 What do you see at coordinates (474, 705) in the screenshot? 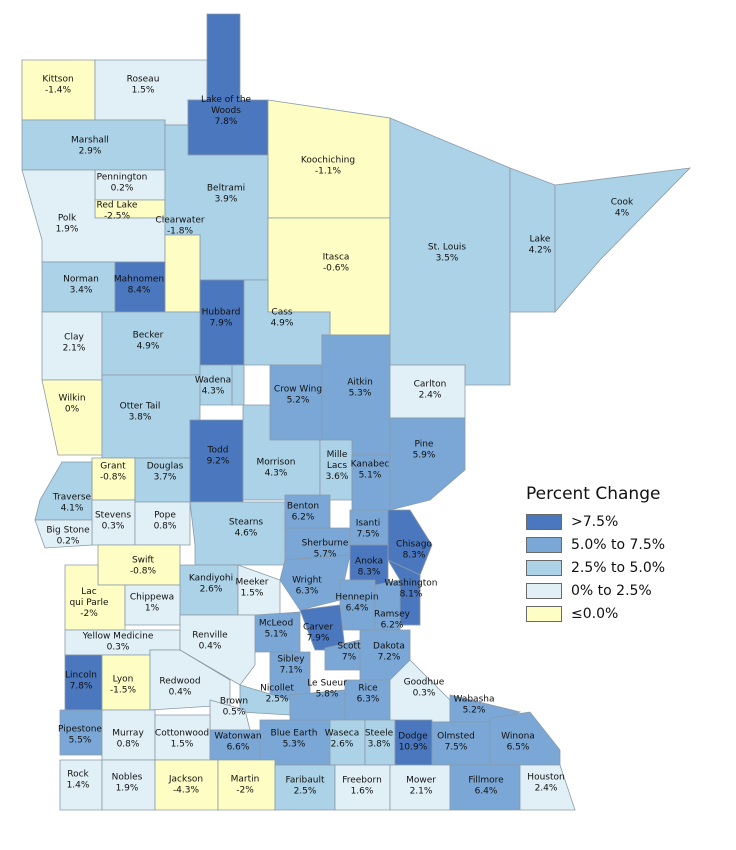
I see `county-label-wabasha: Wabasha 5.2%` at bounding box center [474, 705].